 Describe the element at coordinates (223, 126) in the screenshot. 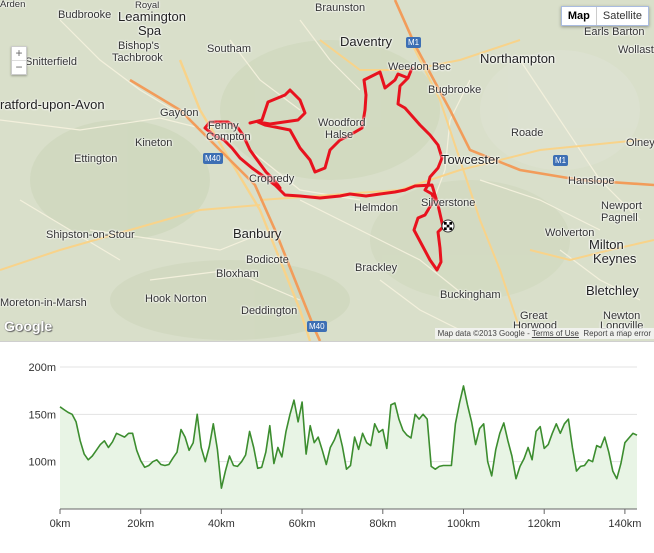

I see `place-fenny-compton-1: Fenny` at that location.